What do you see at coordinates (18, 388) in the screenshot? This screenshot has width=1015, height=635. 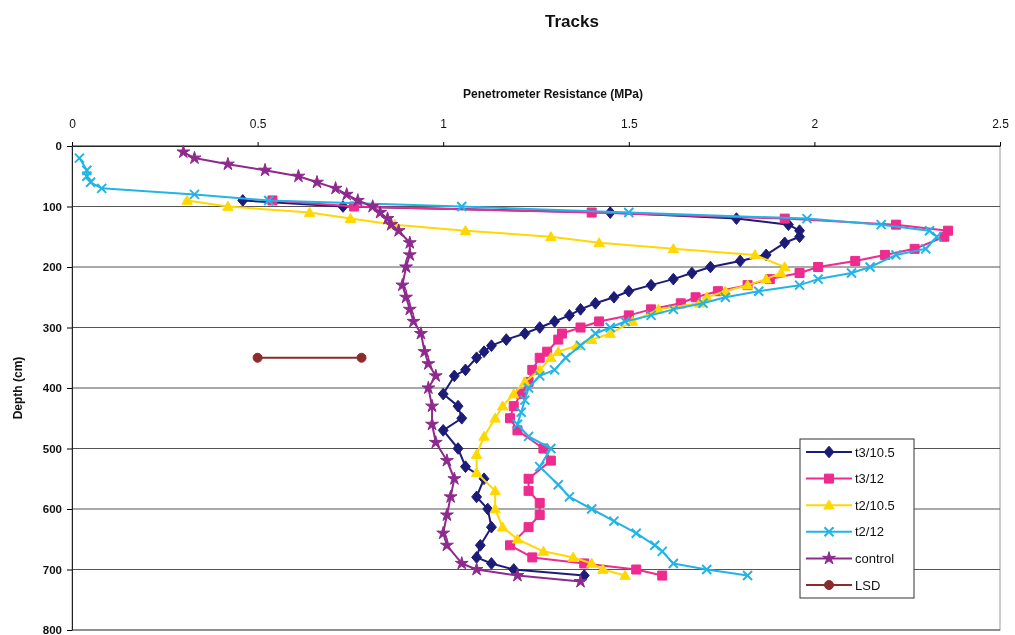 I see `y-axis-title: Depth (cm)` at bounding box center [18, 388].